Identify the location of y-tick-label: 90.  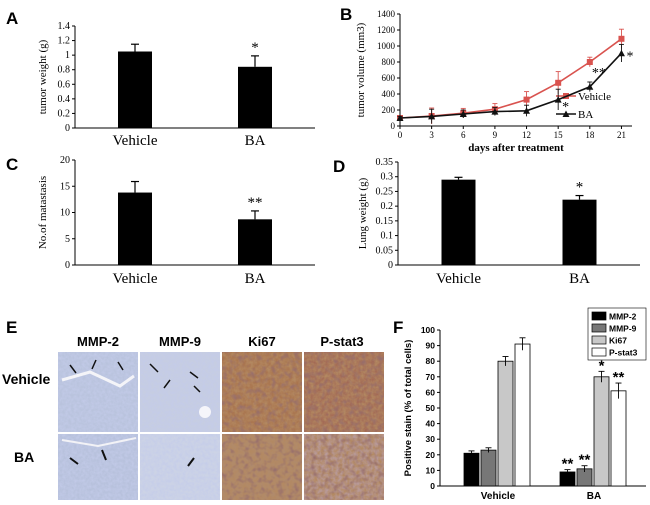
(431, 346).